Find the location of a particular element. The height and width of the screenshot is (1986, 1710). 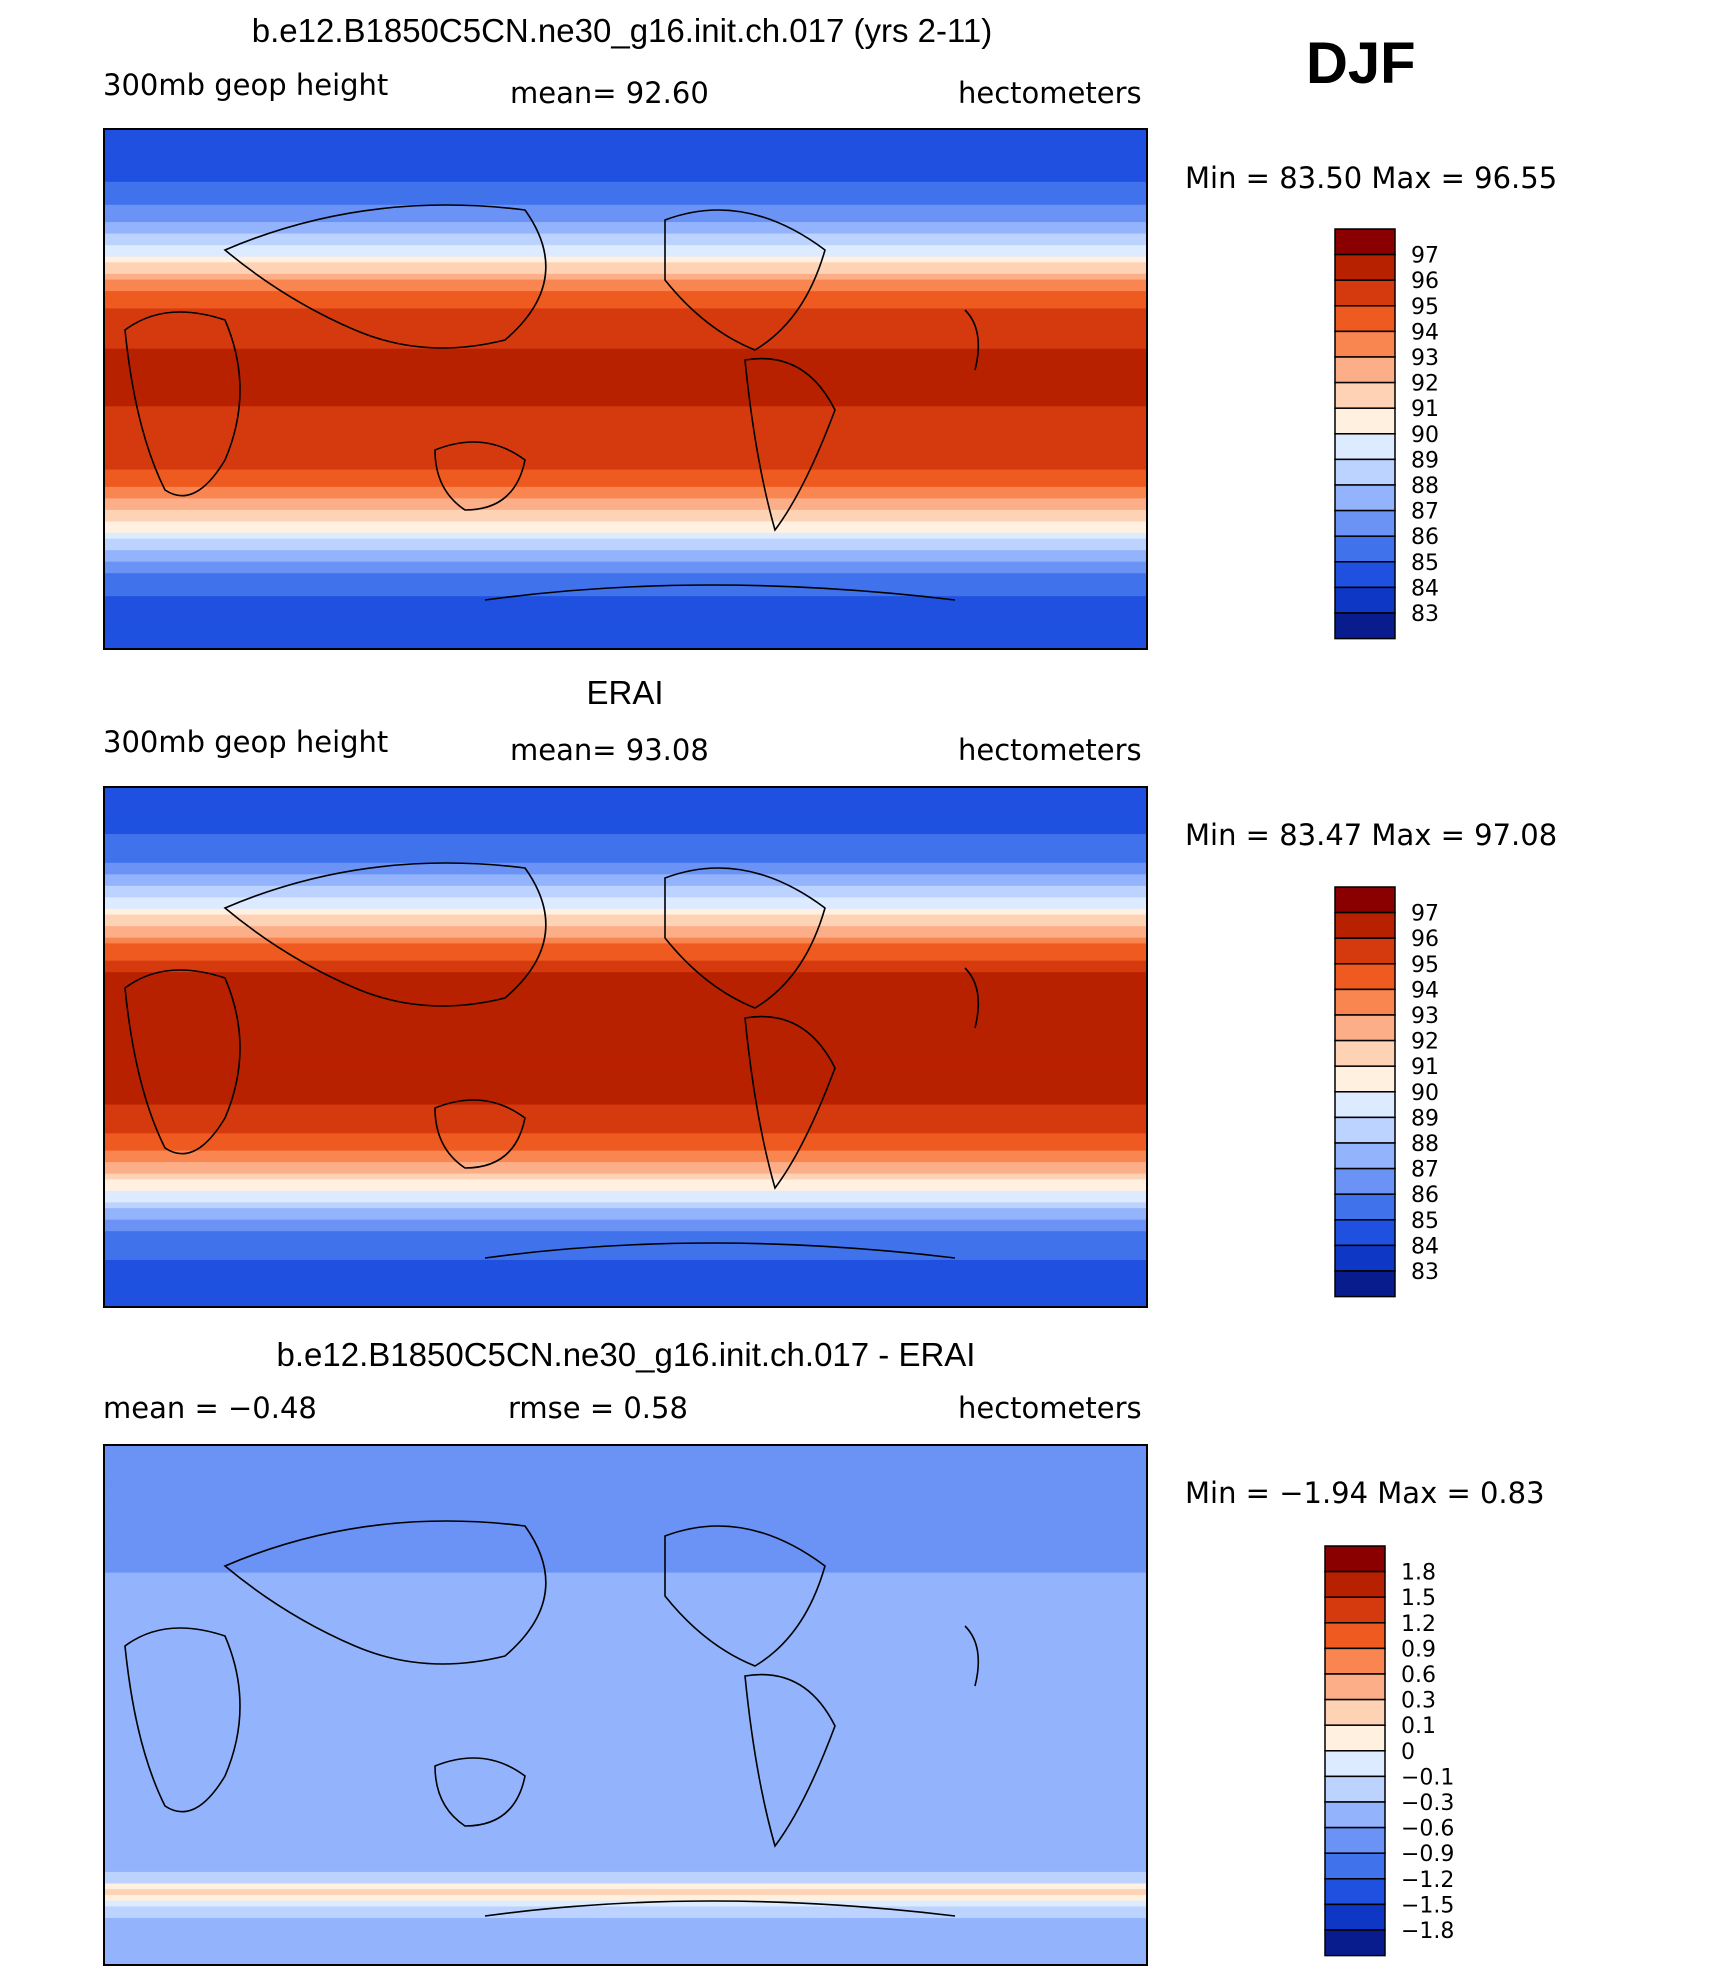

colorbar-tick-label: 91 is located at coordinates (1425, 409).